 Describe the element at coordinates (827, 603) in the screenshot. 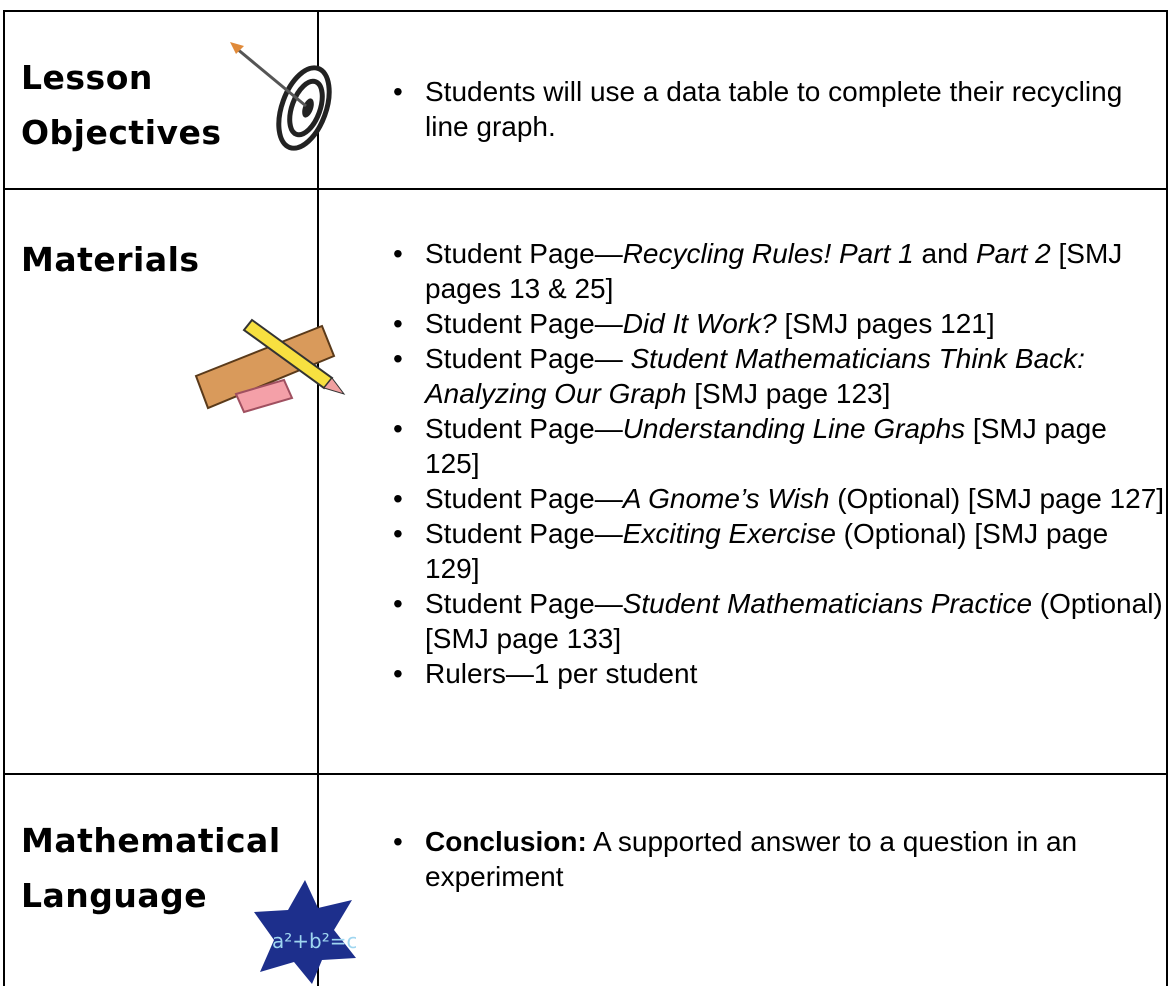

I see `text-segment: Student Mathematicians Practice` at that location.